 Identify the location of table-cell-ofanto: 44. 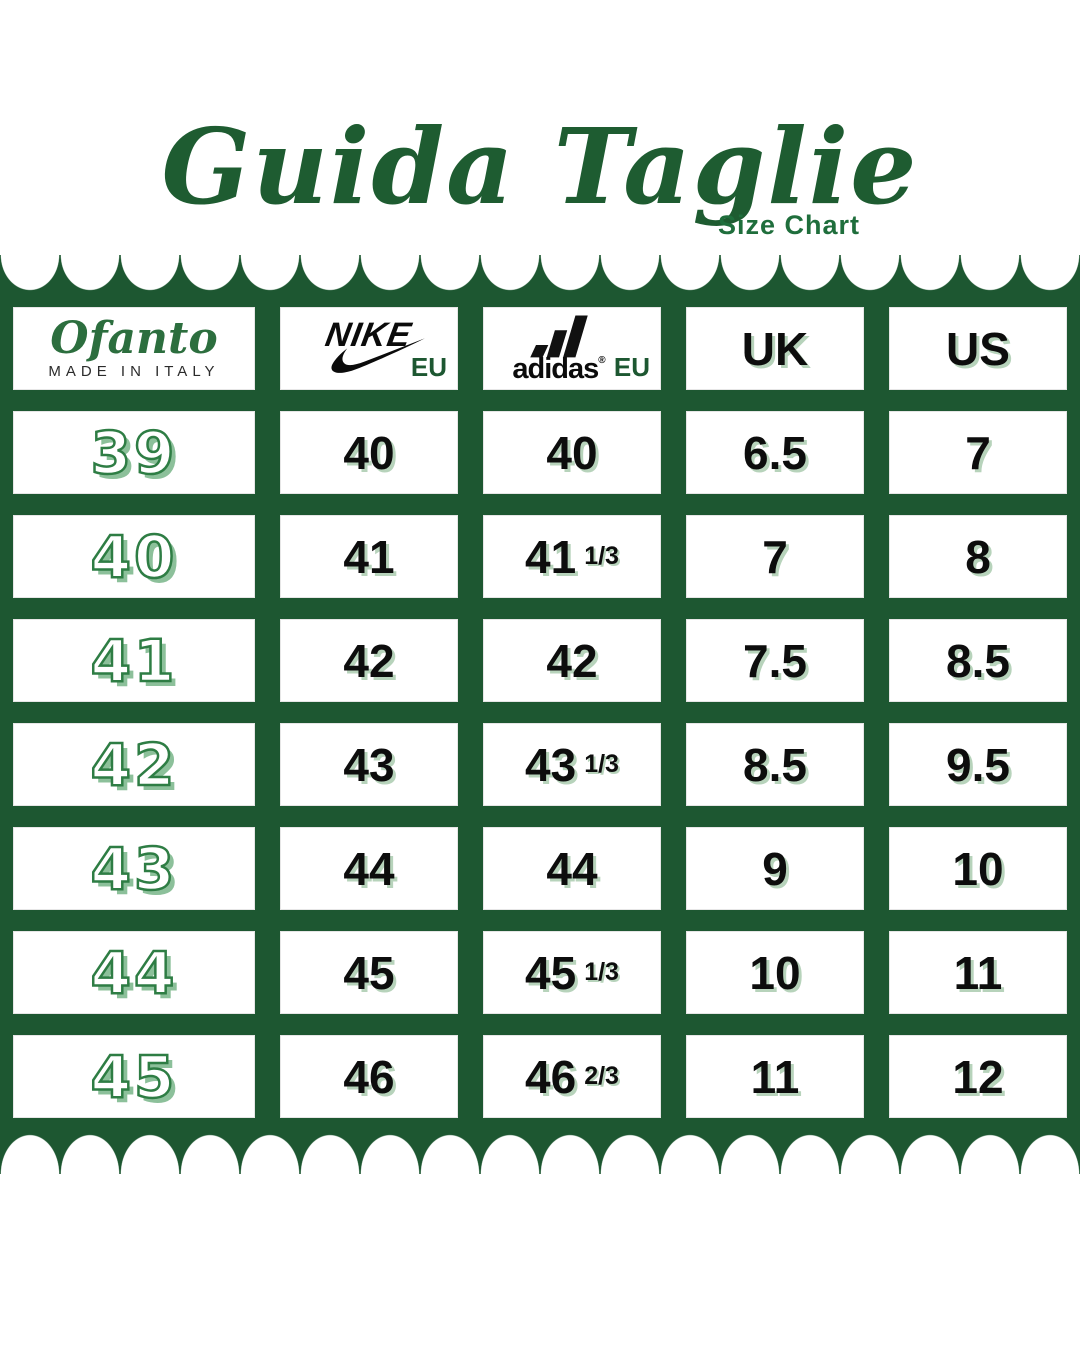
(134, 973).